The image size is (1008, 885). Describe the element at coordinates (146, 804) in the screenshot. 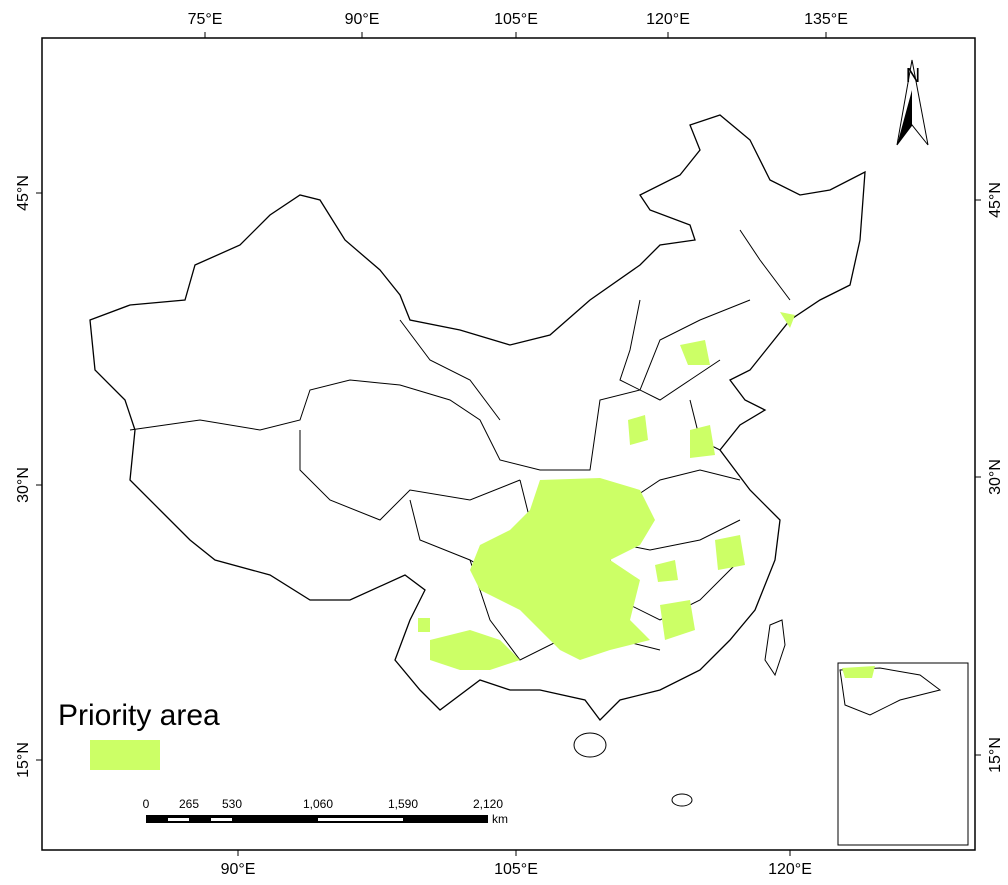

I see `scale-label: 0` at that location.